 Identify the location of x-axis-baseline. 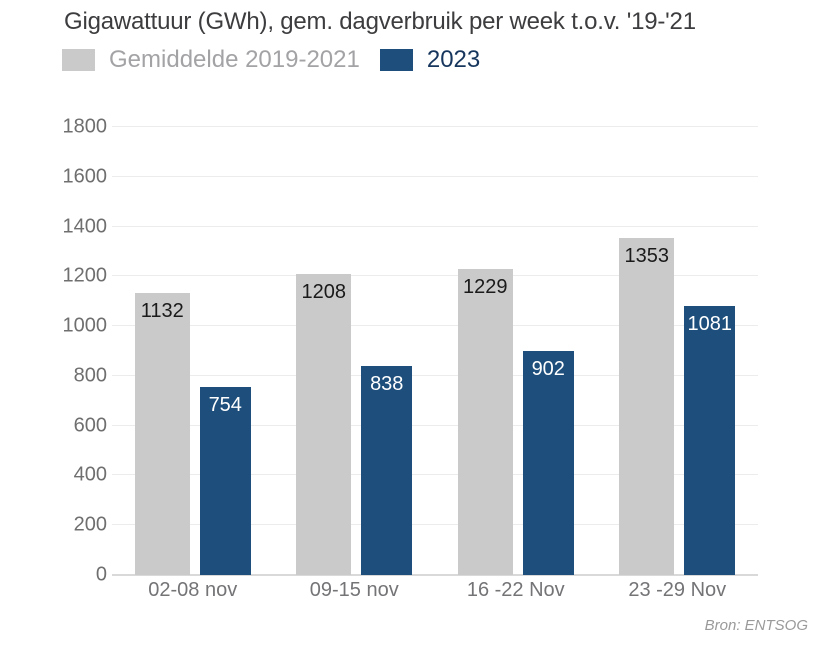
(435, 575).